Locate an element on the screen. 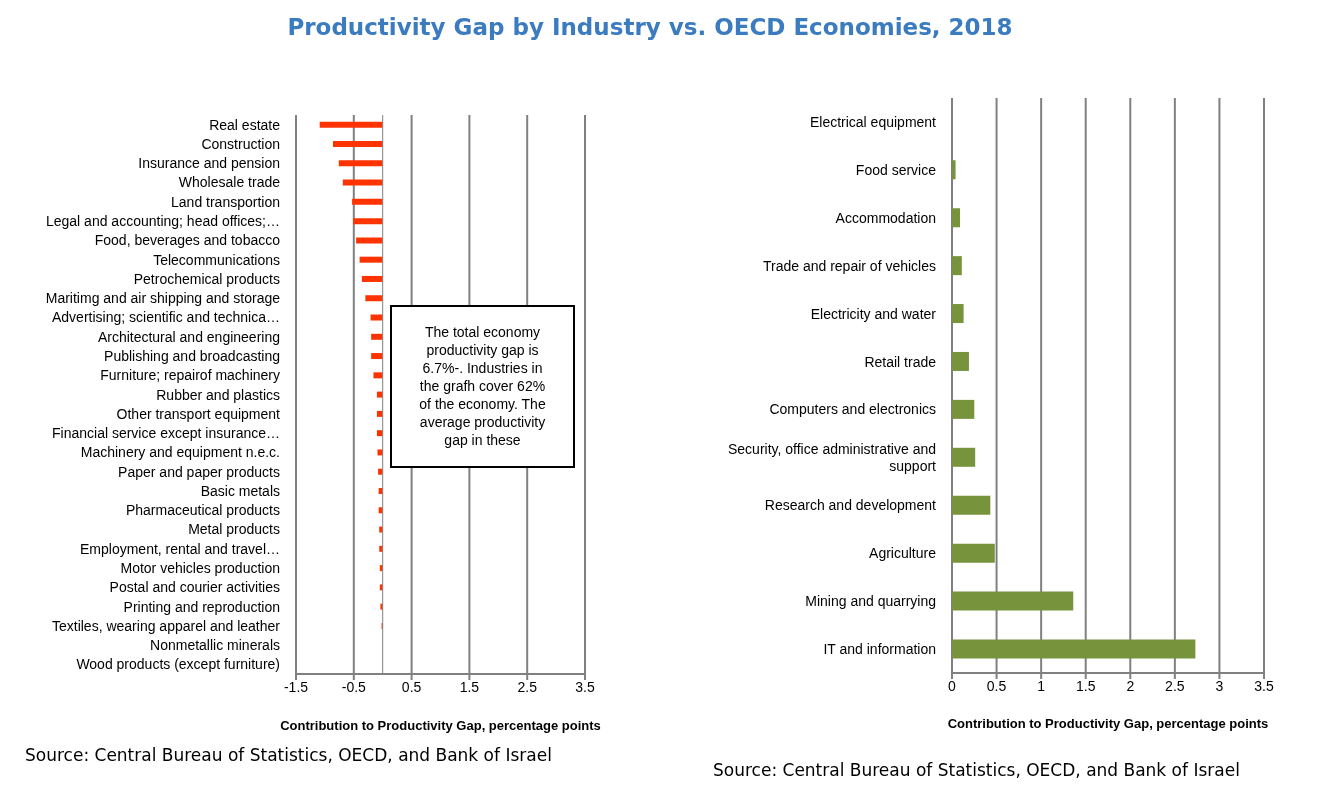 This screenshot has width=1322, height=811. y-tick-label: Agriculture is located at coordinates (903, 553).